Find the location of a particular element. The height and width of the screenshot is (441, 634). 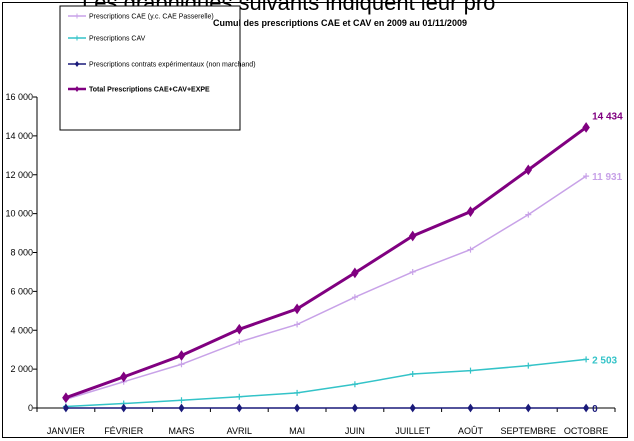

series-2: 2 503 is located at coordinates (340, 382).